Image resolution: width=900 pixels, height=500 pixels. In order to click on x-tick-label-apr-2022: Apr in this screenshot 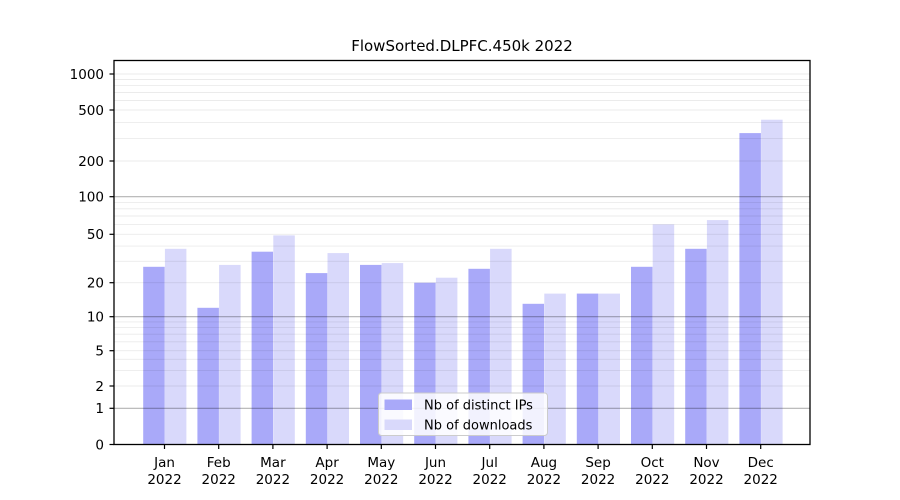, I will do `click(327, 463)`.